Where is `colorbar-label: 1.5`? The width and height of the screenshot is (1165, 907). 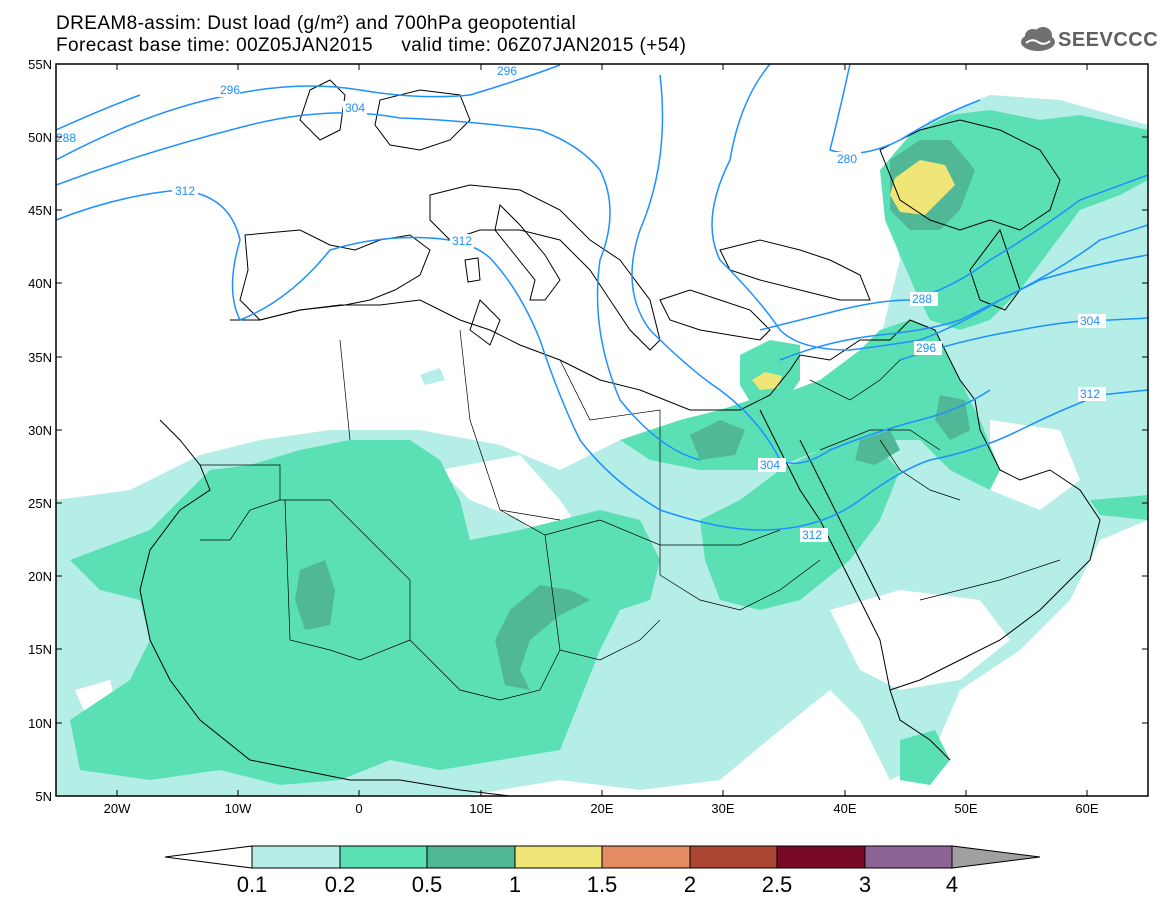 colorbar-label: 1.5 is located at coordinates (602, 884).